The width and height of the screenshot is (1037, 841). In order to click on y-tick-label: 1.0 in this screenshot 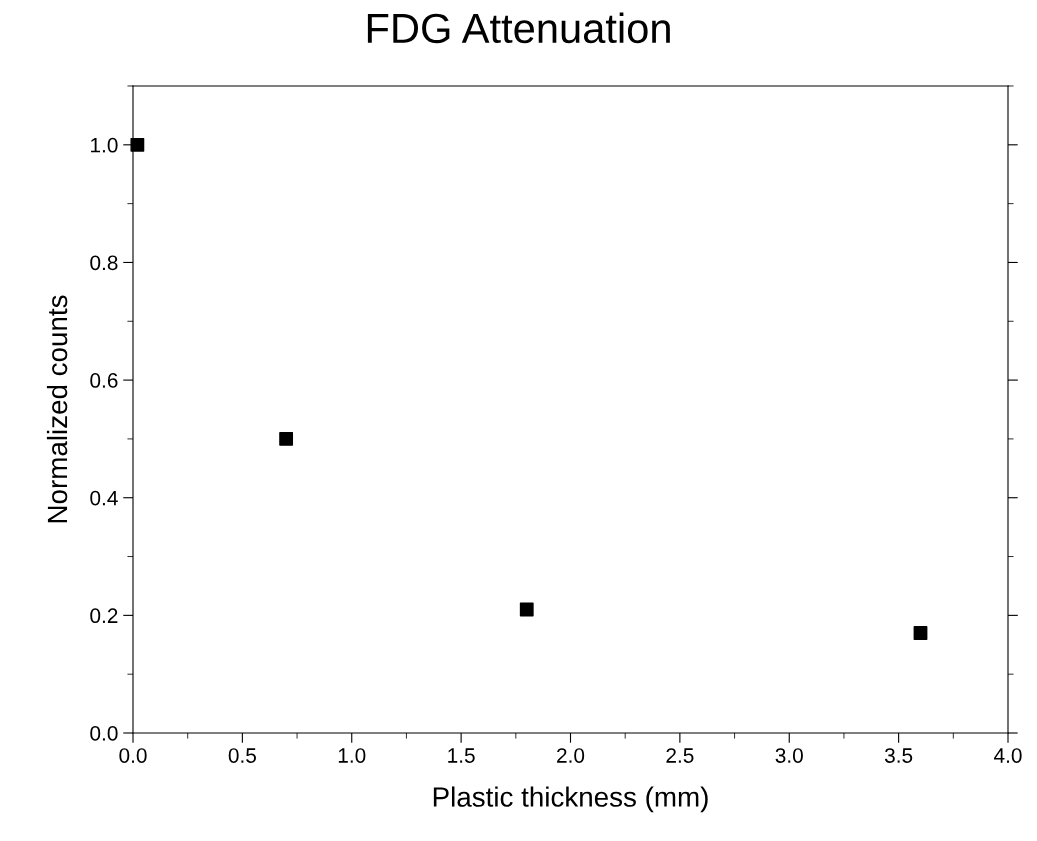, I will do `click(104, 145)`.